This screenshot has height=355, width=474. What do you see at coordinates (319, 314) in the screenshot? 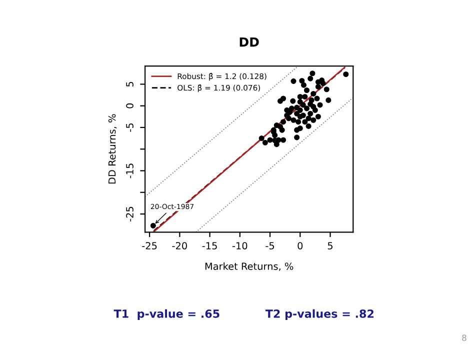
I see `text: T2 p-values = .82` at bounding box center [319, 314].